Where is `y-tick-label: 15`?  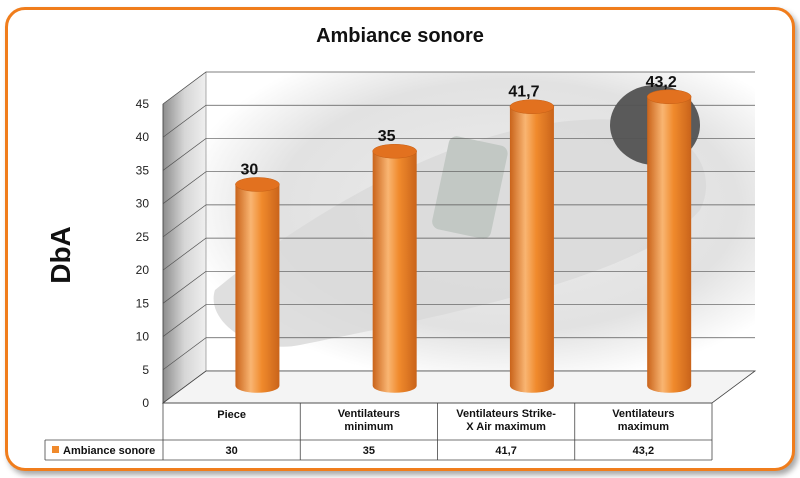
y-tick-label: 15 is located at coordinates (143, 303).